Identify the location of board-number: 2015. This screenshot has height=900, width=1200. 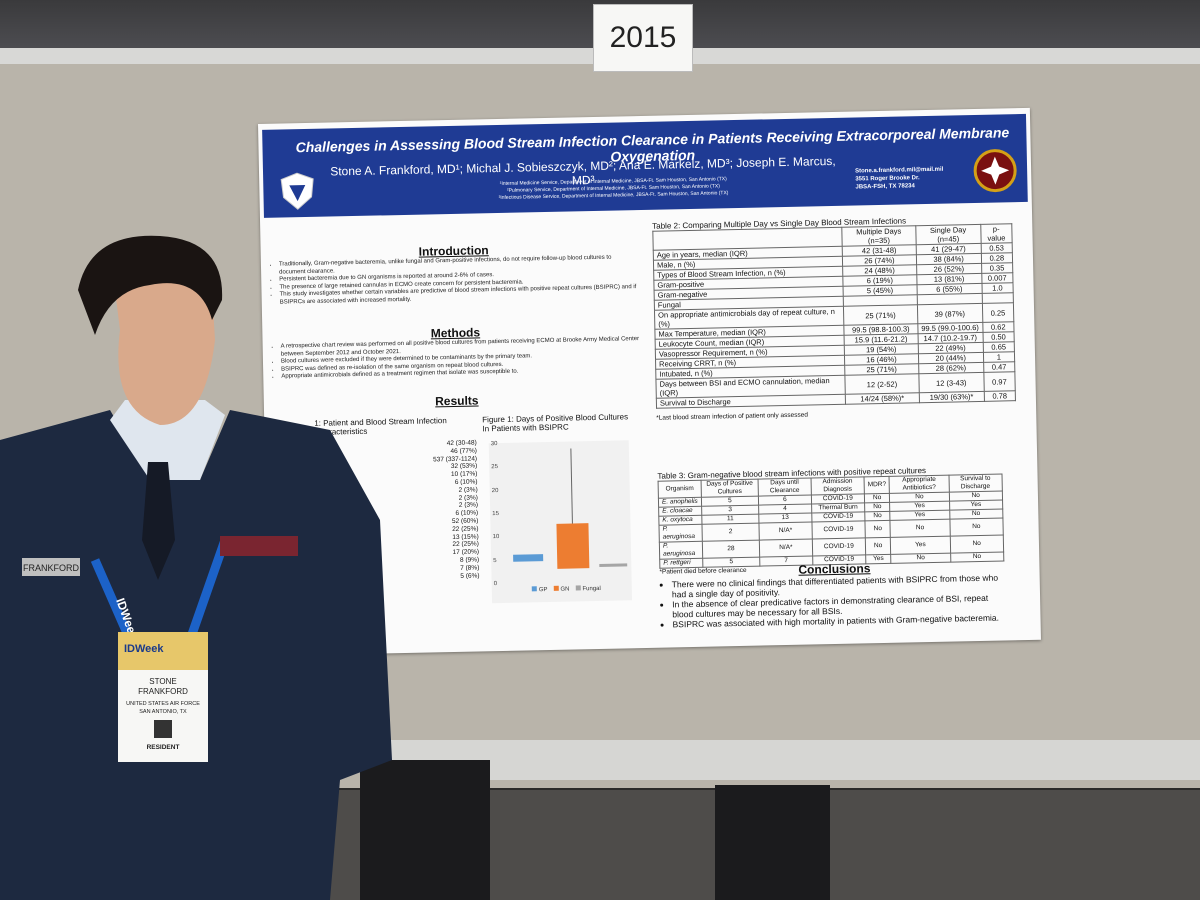
(643, 38).